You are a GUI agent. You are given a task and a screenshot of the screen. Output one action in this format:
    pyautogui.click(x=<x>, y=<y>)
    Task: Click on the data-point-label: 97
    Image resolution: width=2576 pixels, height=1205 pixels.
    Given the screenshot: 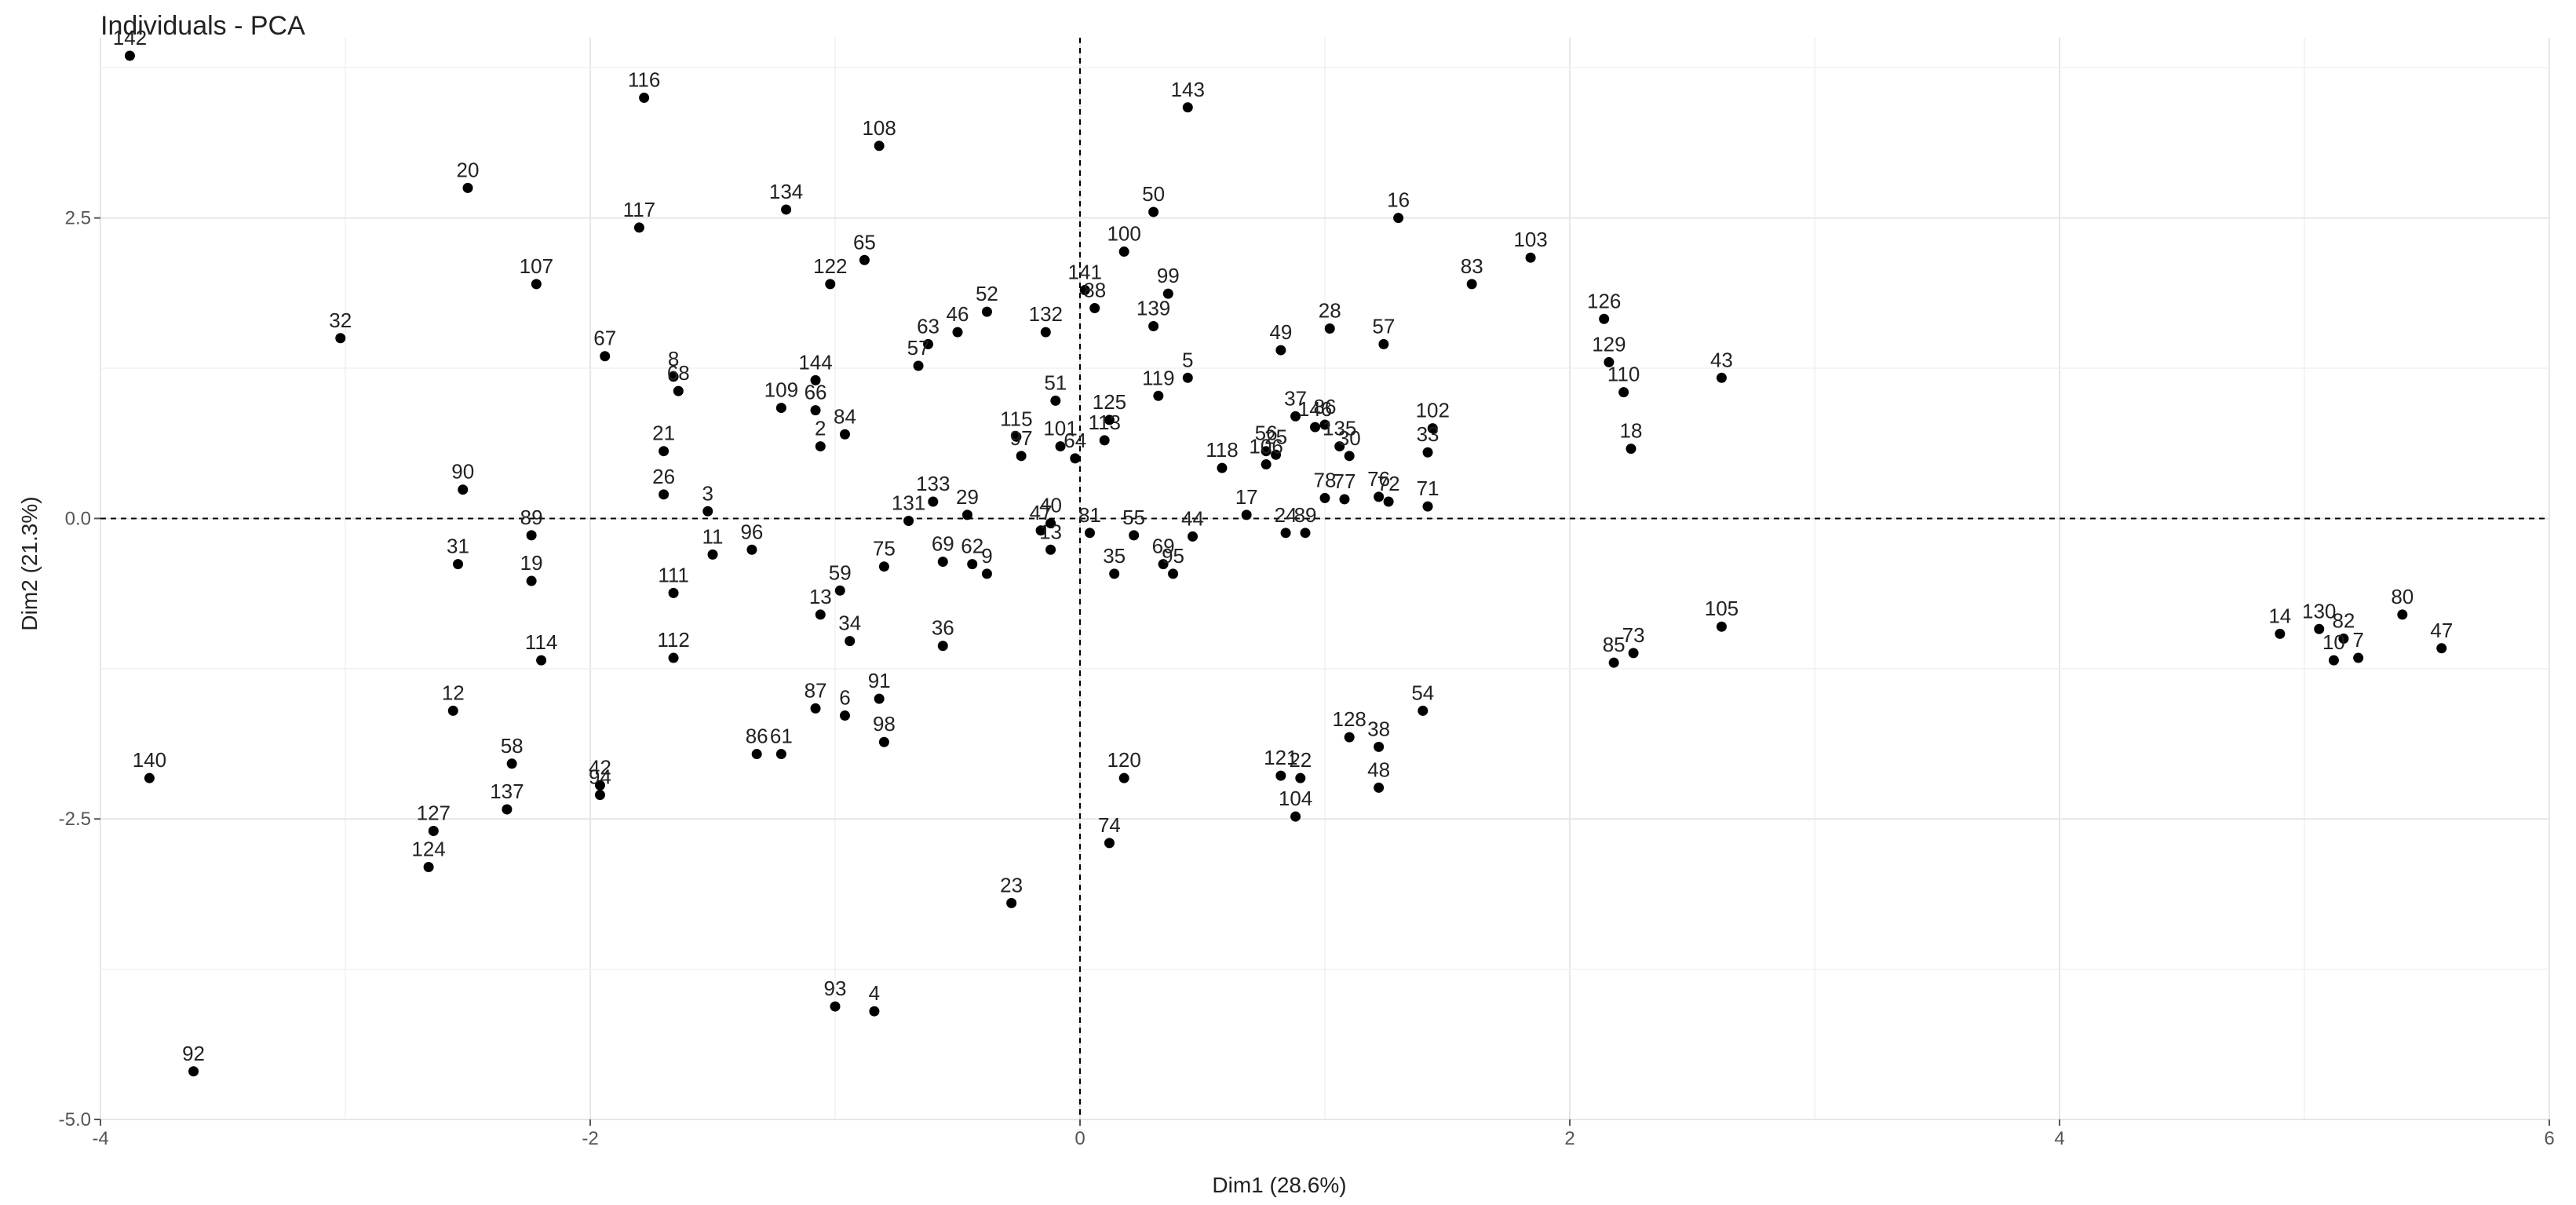 What is the action you would take?
    pyautogui.click(x=1021, y=438)
    